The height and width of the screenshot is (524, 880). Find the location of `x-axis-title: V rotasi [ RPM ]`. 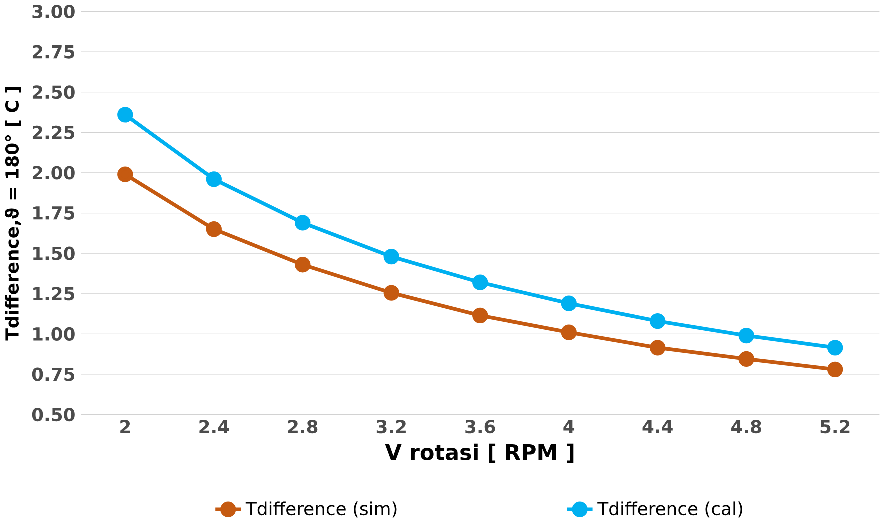

x-axis-title: V rotasi [ RPM ] is located at coordinates (479, 454).